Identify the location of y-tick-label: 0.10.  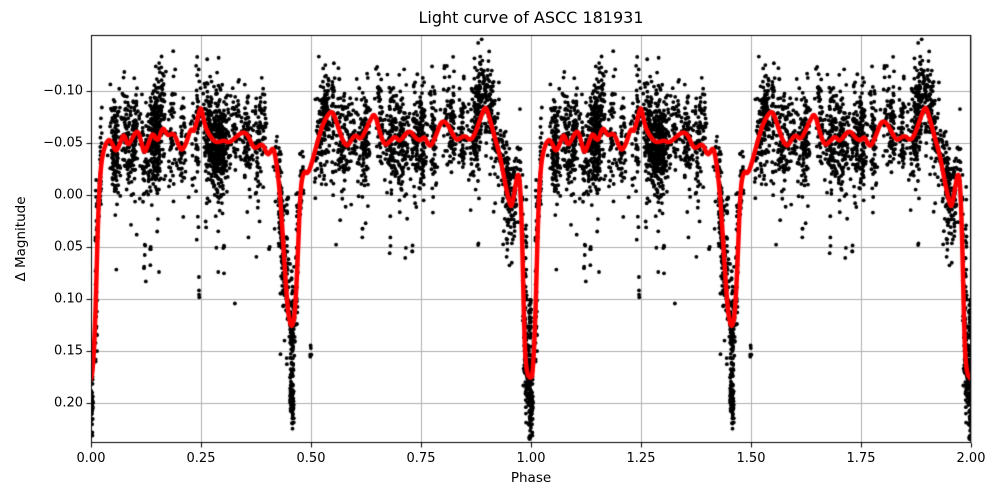
(68, 299).